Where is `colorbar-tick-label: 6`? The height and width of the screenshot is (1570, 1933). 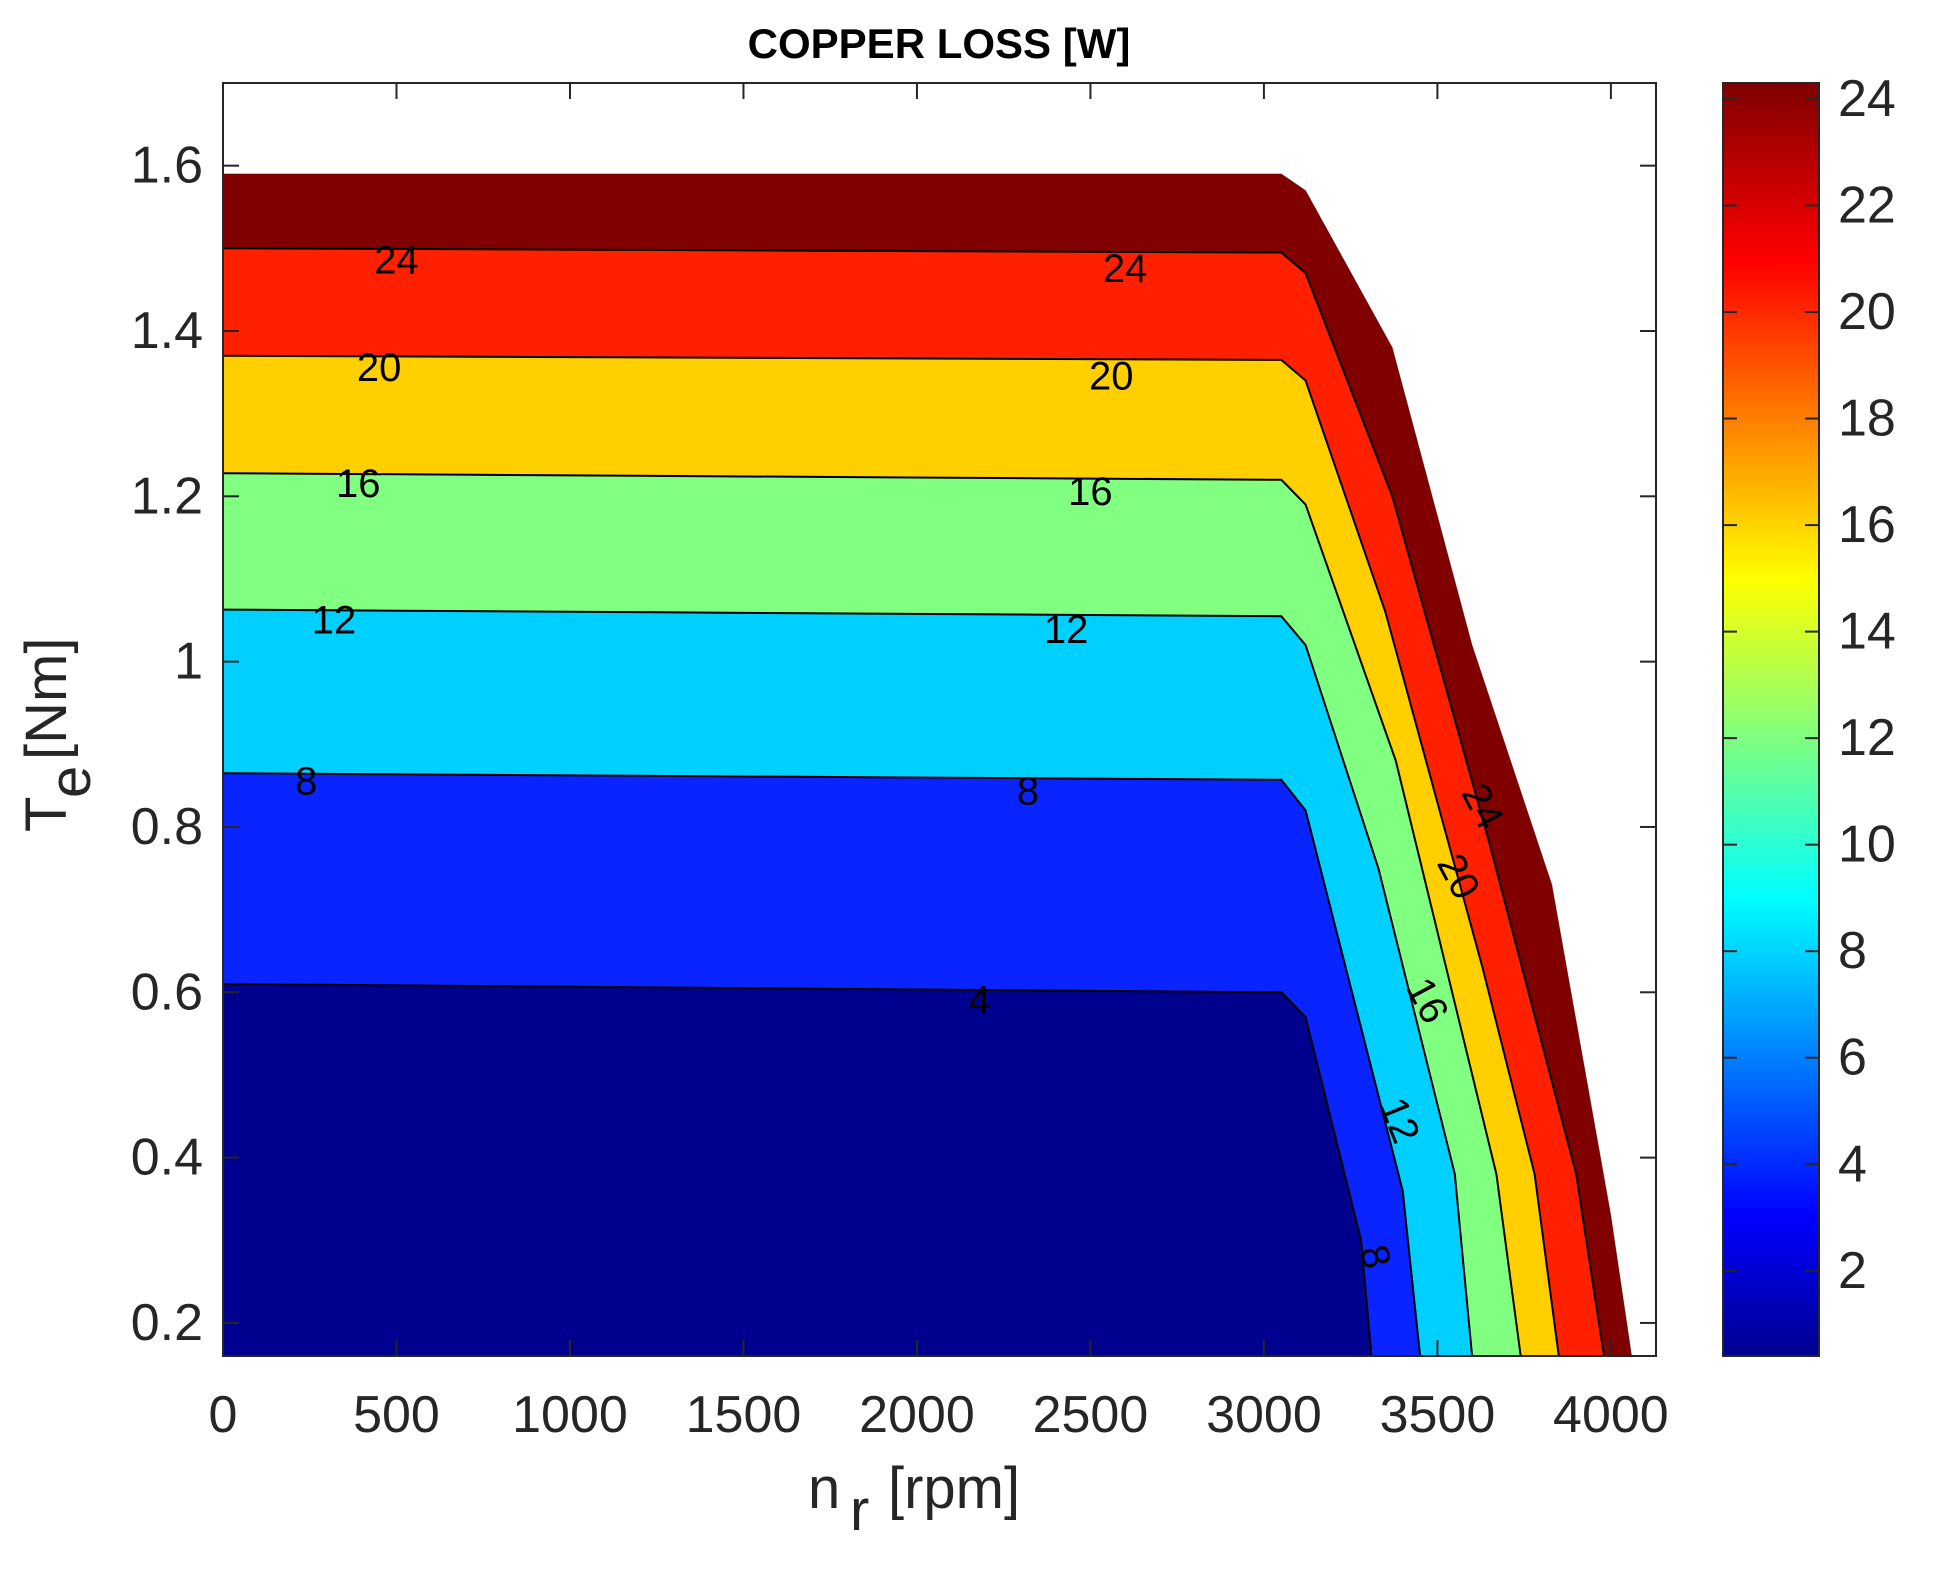
colorbar-tick-label: 6 is located at coordinates (1852, 1058).